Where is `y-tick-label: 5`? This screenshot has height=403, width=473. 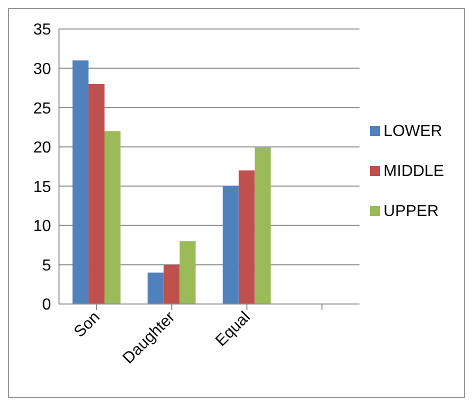 y-tick-label: 5 is located at coordinates (47, 265).